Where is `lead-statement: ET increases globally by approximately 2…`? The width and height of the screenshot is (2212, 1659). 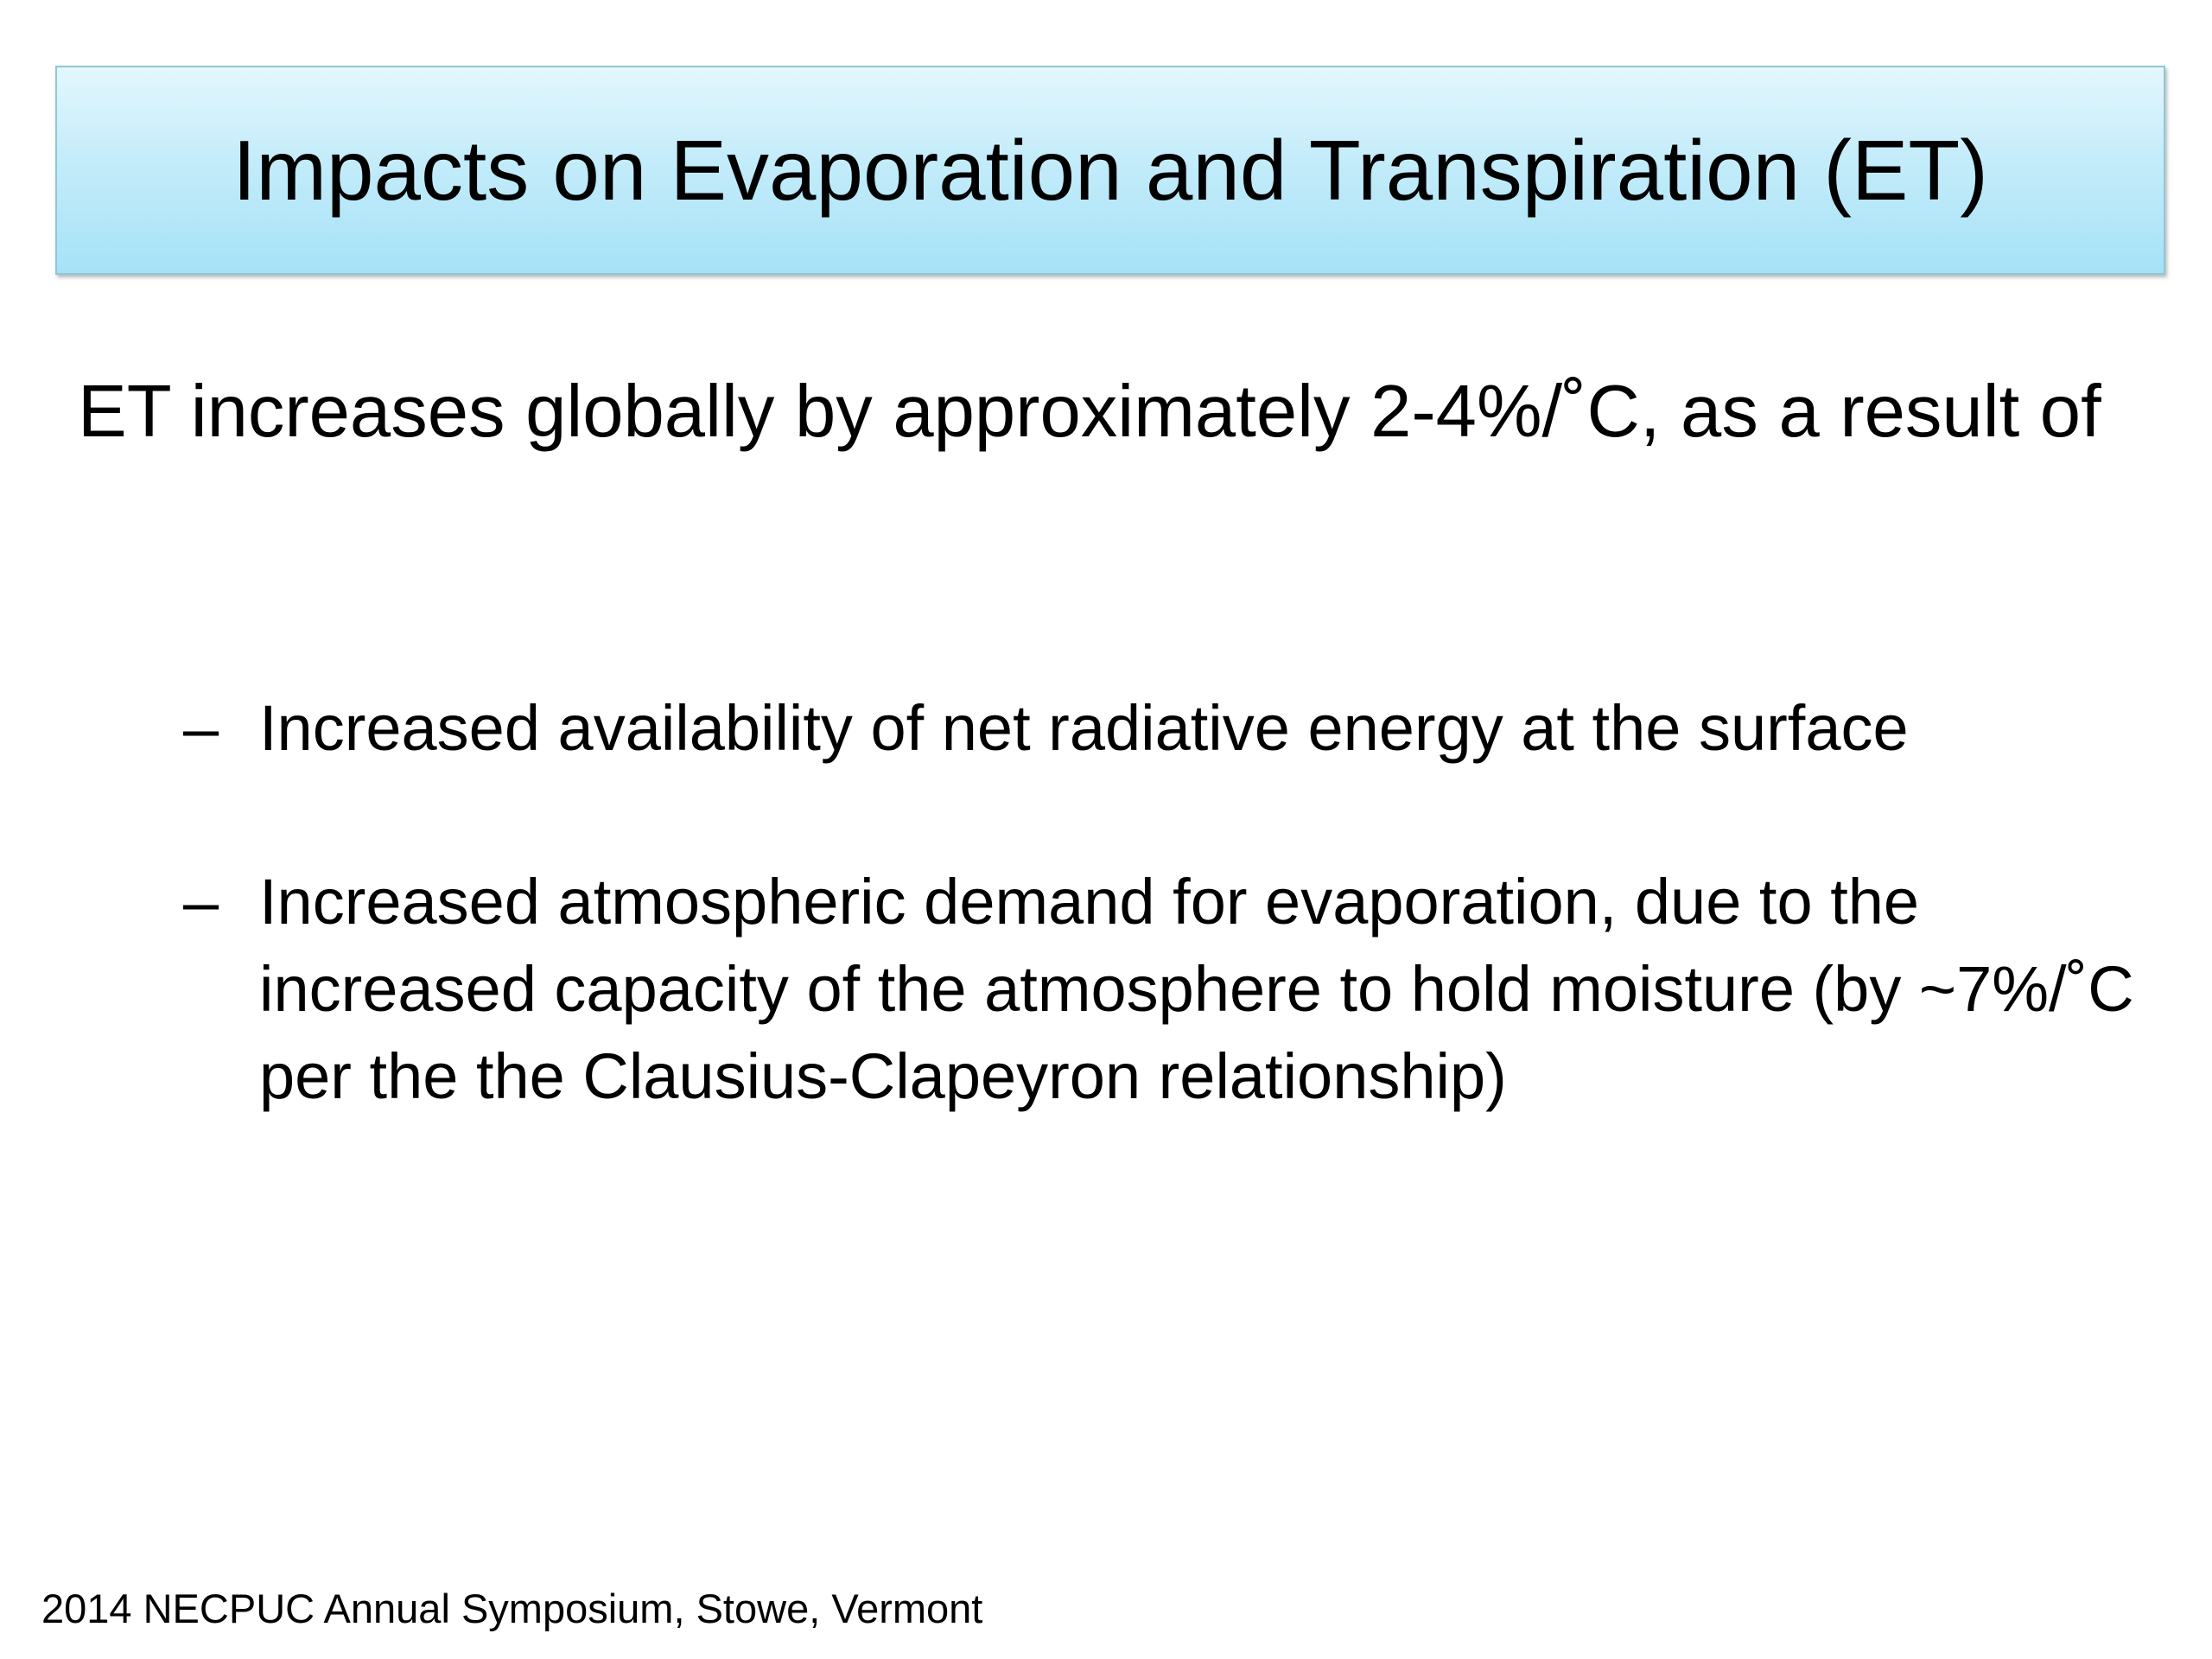
lead-statement: ET increases globally by approximately 2… is located at coordinates (1089, 412).